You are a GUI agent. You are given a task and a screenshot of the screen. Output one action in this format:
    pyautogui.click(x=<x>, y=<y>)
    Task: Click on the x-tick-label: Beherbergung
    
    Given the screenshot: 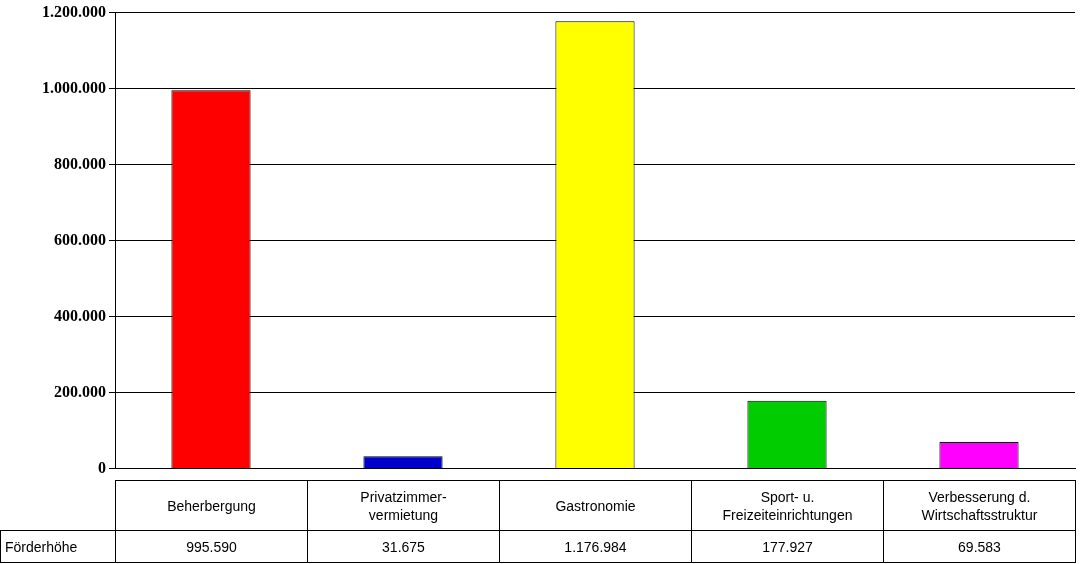 What is the action you would take?
    pyautogui.click(x=211, y=505)
    